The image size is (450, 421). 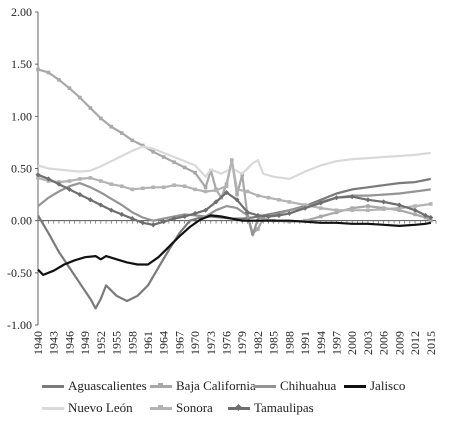 I want to click on legend-swatch-sonora, so click(x=161, y=407).